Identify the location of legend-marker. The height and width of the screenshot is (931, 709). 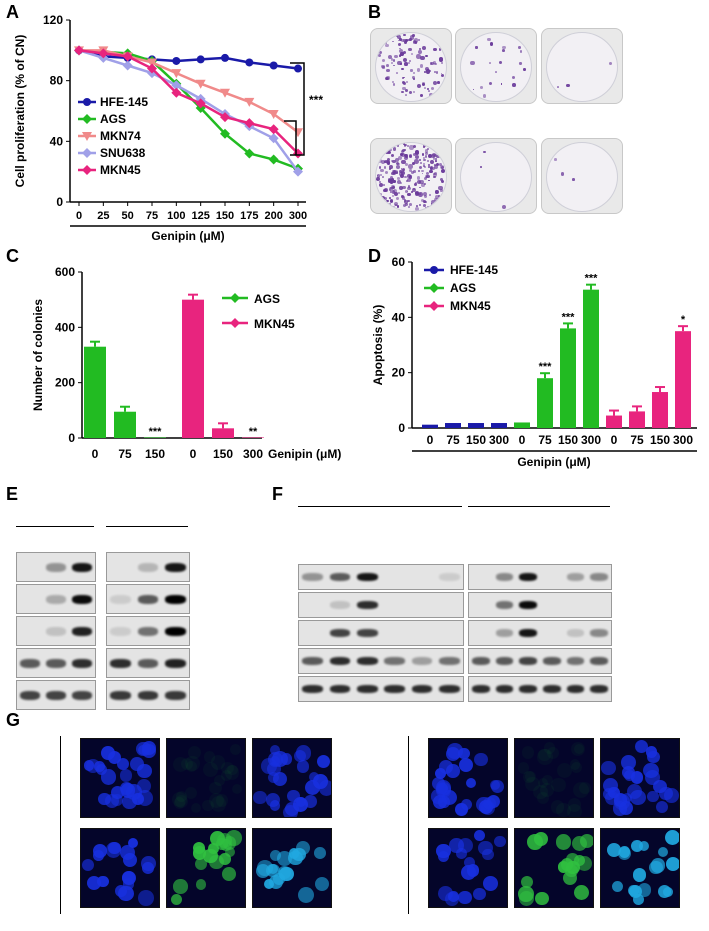
(87, 136).